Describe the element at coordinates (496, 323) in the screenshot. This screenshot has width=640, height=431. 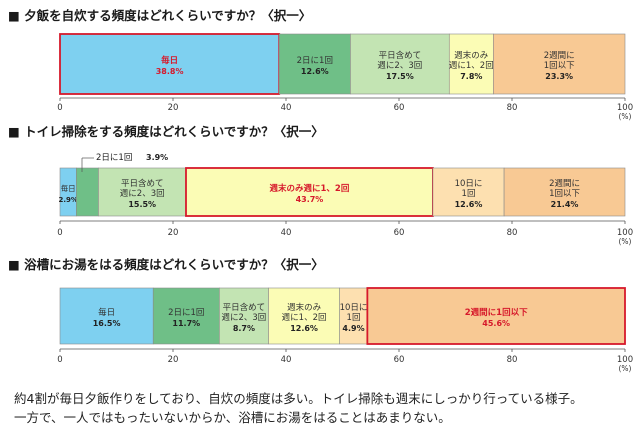
I see `segment-value: 45.6%` at that location.